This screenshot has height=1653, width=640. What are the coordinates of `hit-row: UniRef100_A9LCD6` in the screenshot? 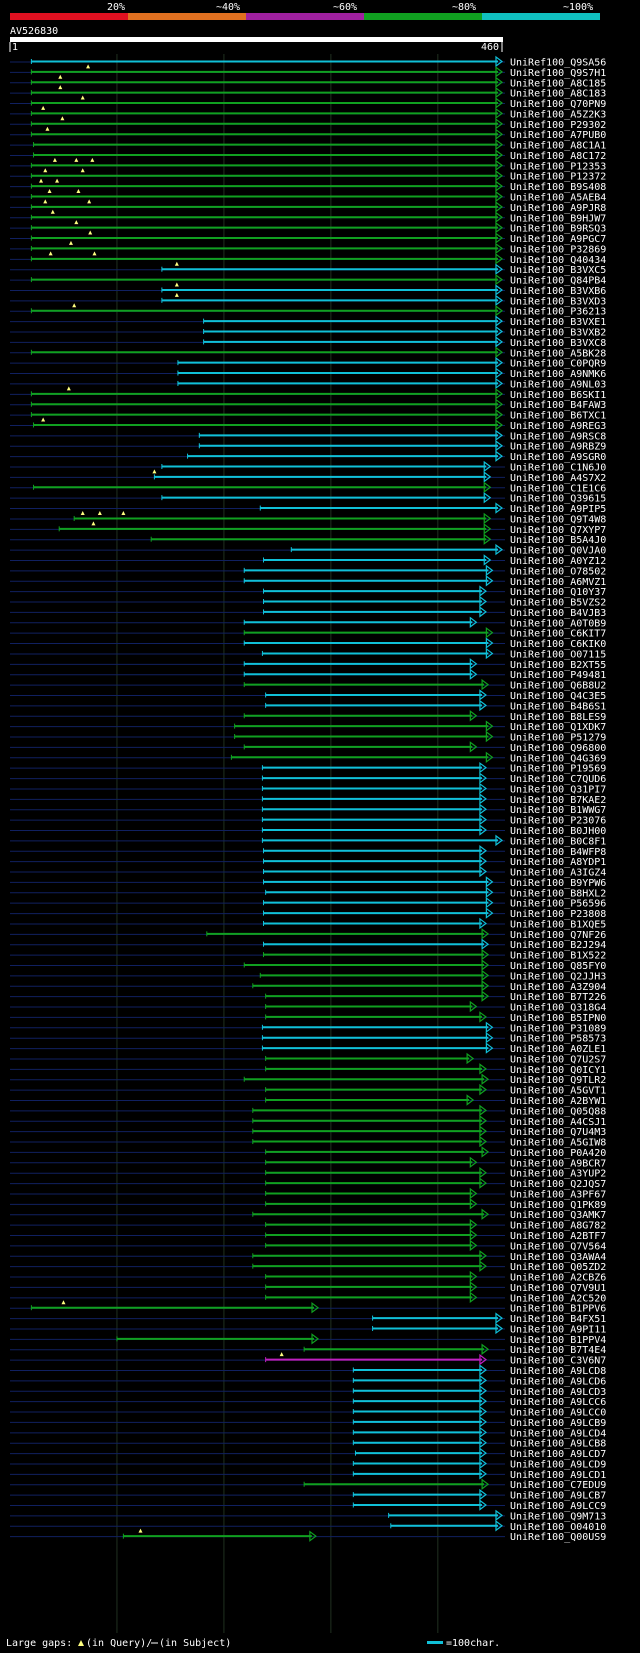 It's located at (308, 1381).